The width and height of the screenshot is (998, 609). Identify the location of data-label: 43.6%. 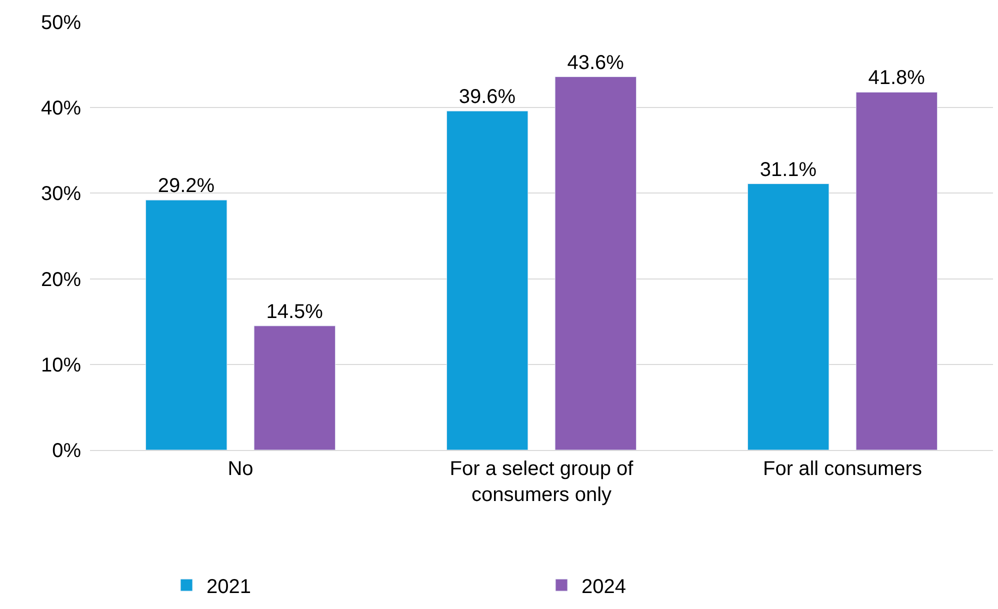
(595, 63).